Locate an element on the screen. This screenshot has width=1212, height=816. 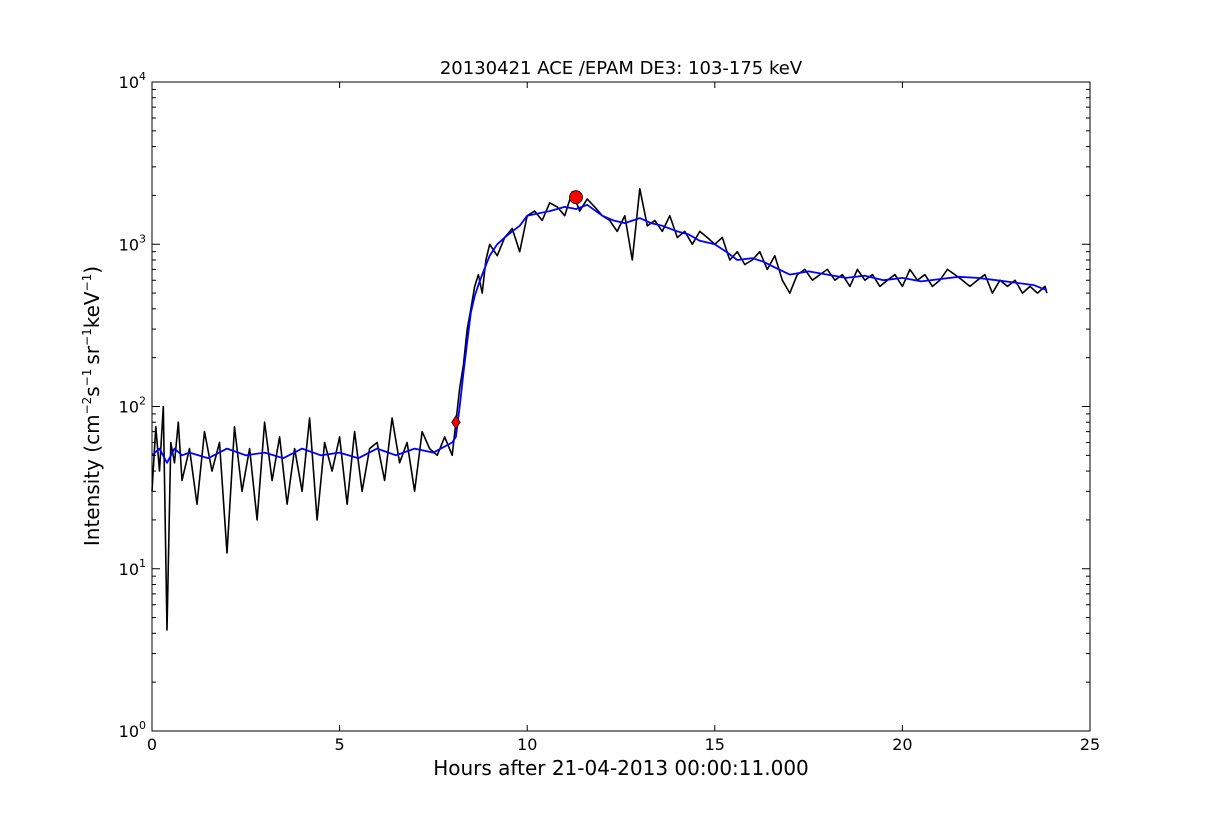
y-label-exp-sr: −1 is located at coordinates (87, 337).